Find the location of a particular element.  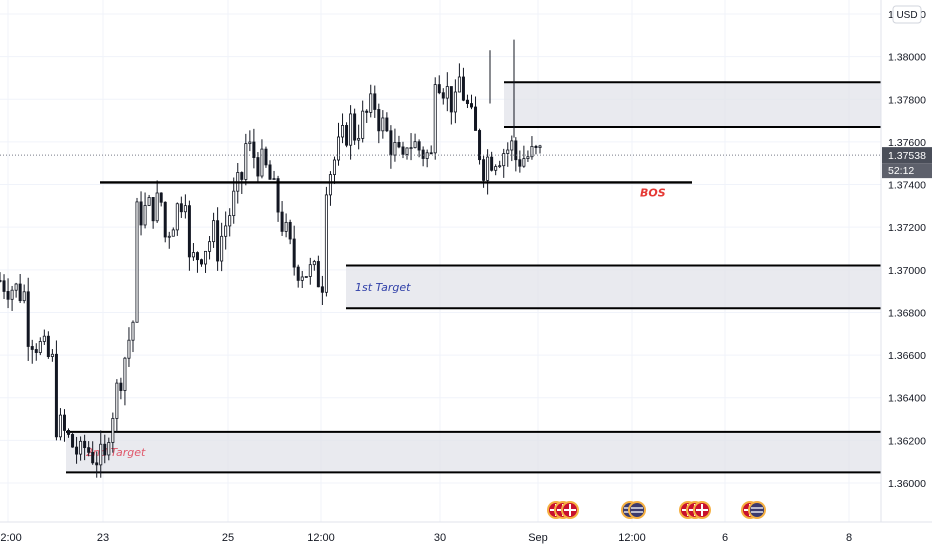

economic-events is located at coordinates (656, 510).